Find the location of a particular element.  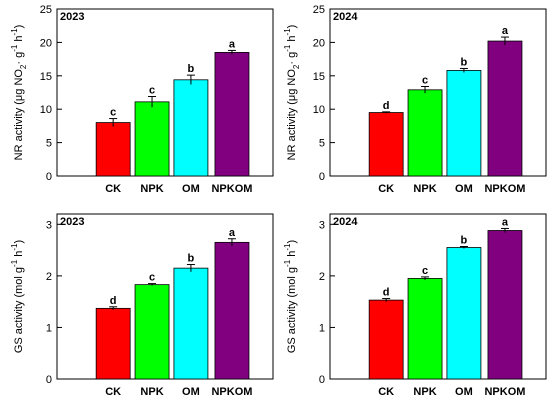

y-tick-label: 1 is located at coordinates (49, 328).